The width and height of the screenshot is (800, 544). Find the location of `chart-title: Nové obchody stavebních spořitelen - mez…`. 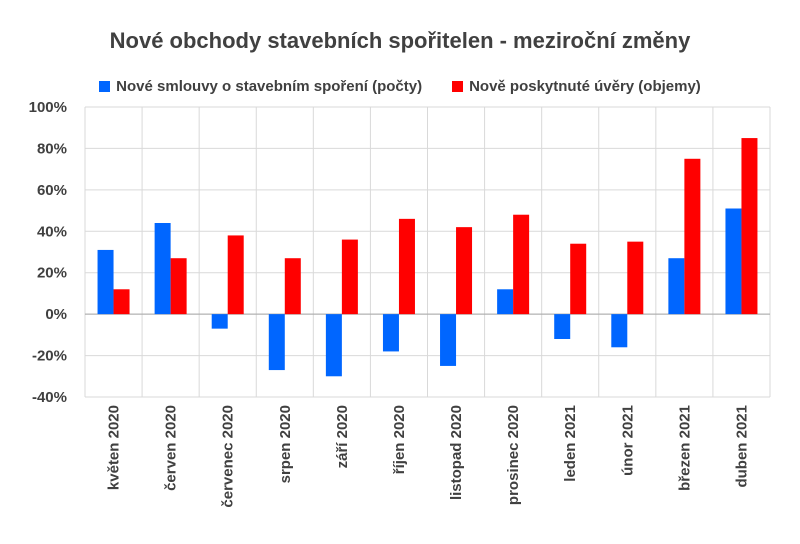

chart-title: Nové obchody stavebních spořitelen - mez… is located at coordinates (400, 40).